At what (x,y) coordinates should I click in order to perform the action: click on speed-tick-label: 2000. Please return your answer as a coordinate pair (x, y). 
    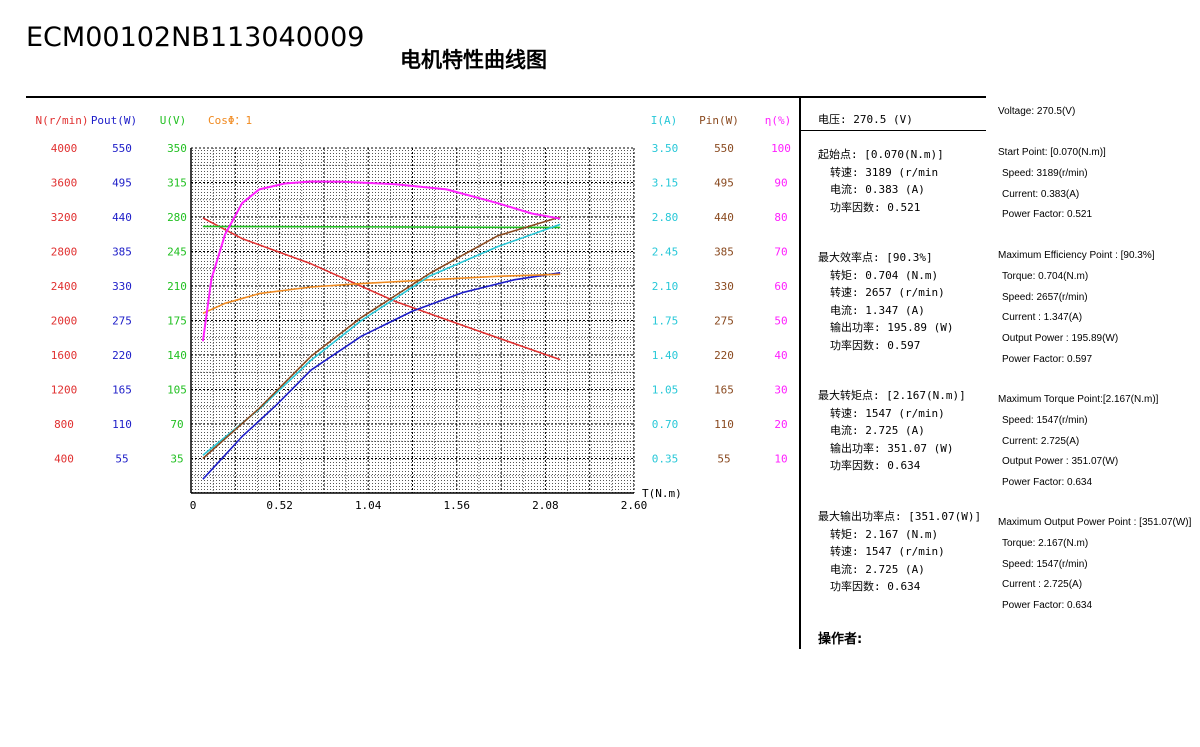
    Looking at the image, I should click on (64, 321).